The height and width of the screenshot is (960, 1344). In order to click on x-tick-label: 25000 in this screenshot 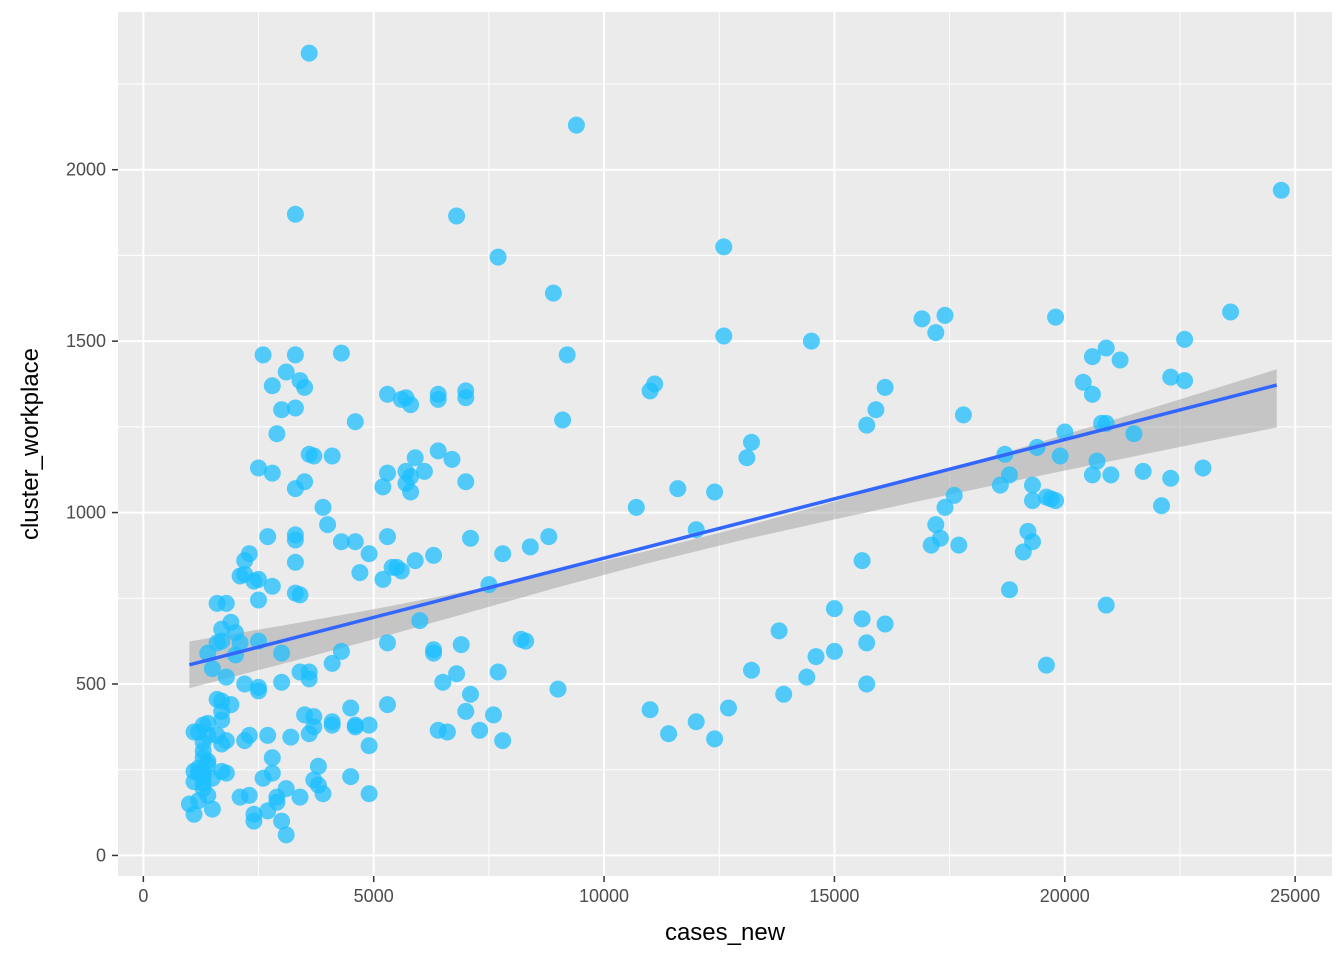, I will do `click(1295, 896)`.